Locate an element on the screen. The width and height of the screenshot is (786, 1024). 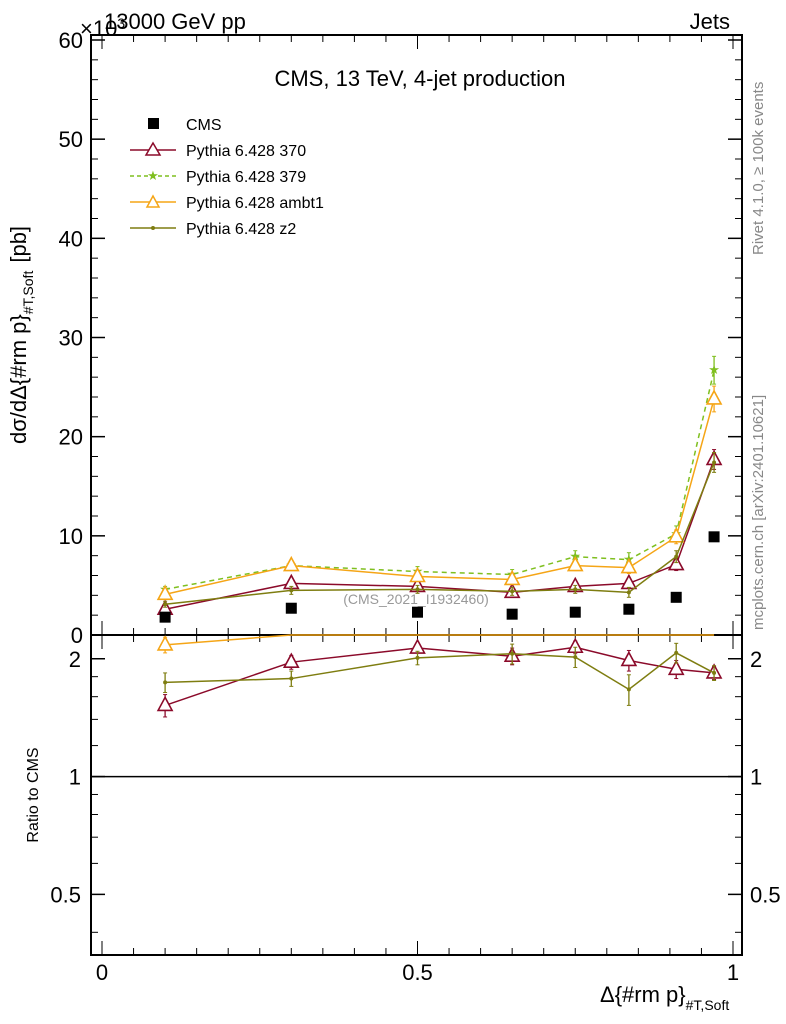
main-series-line is located at coordinates (439, 534).